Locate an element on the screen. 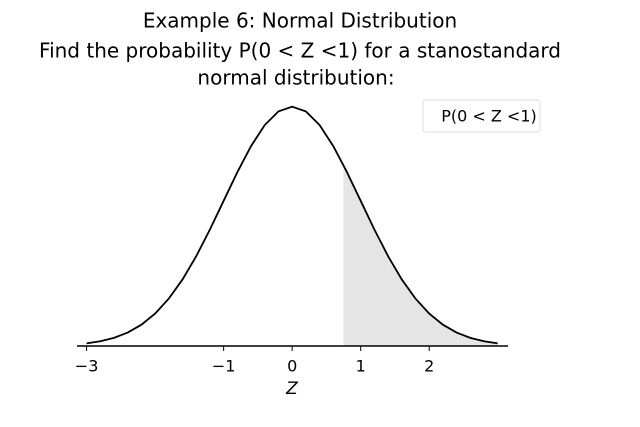  legend-label: P(0 < Z <1) is located at coordinates (489, 116).